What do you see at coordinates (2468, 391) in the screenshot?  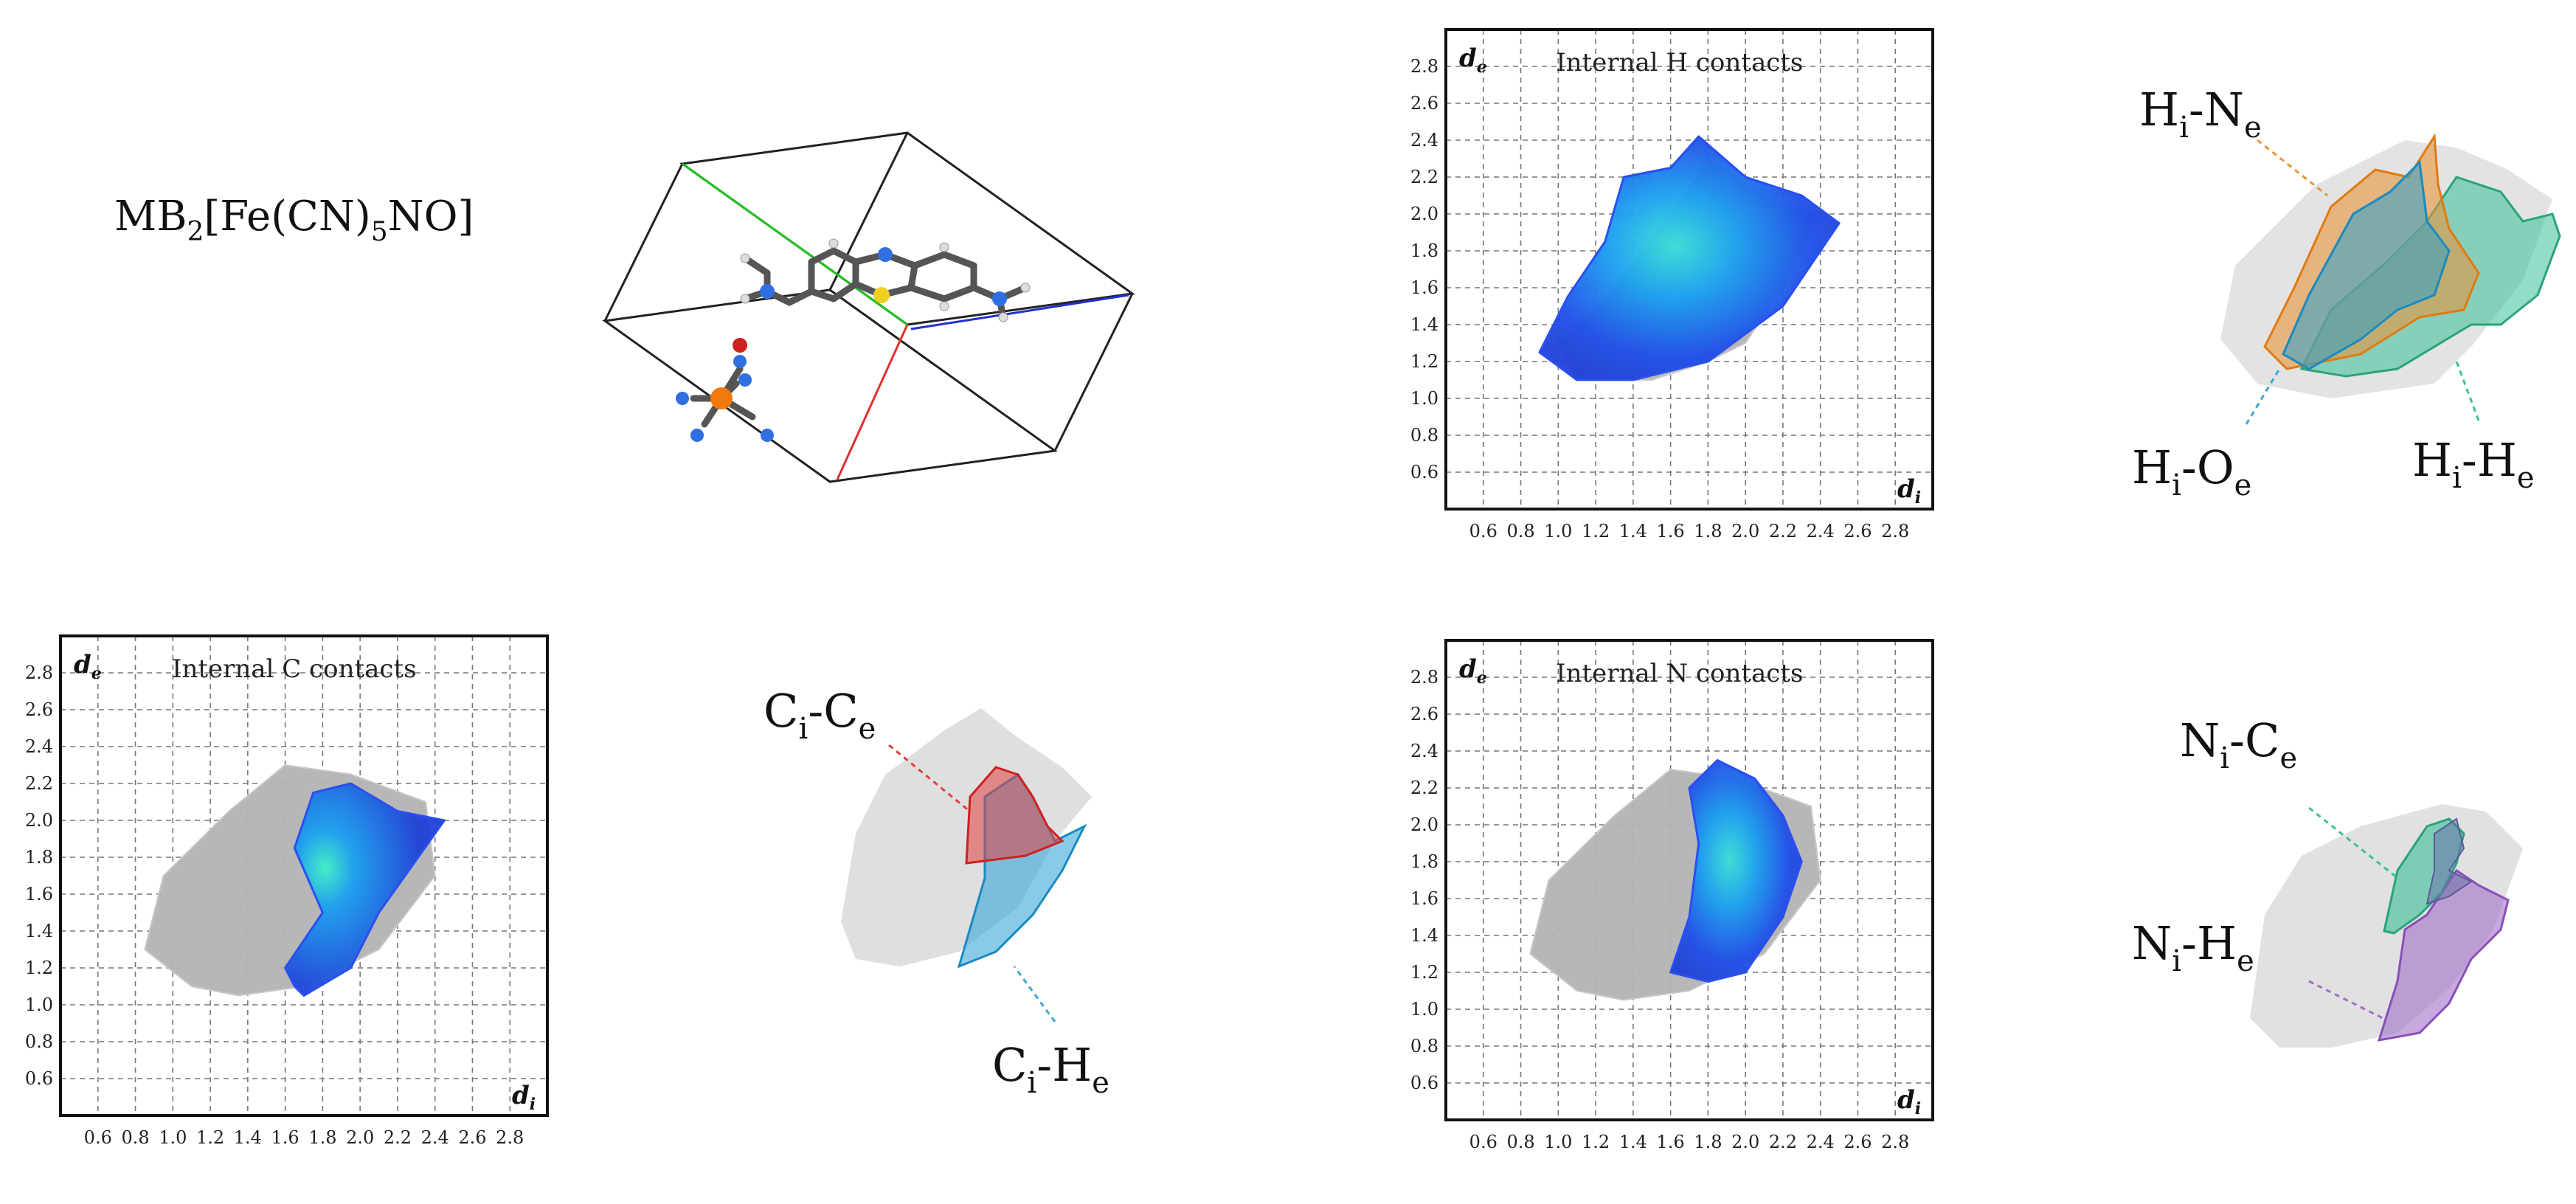 I see `h-he-leader` at bounding box center [2468, 391].